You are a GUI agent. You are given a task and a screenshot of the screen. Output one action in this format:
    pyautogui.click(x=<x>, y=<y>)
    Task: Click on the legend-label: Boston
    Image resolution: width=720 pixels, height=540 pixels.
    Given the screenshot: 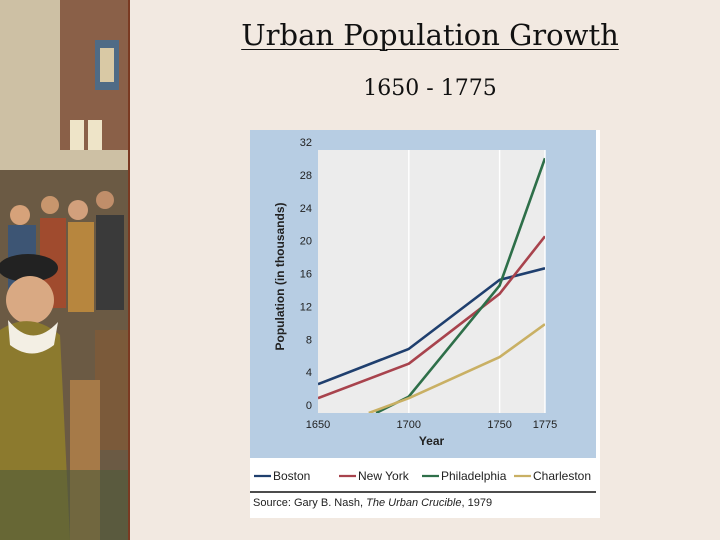 What is the action you would take?
    pyautogui.click(x=291, y=476)
    